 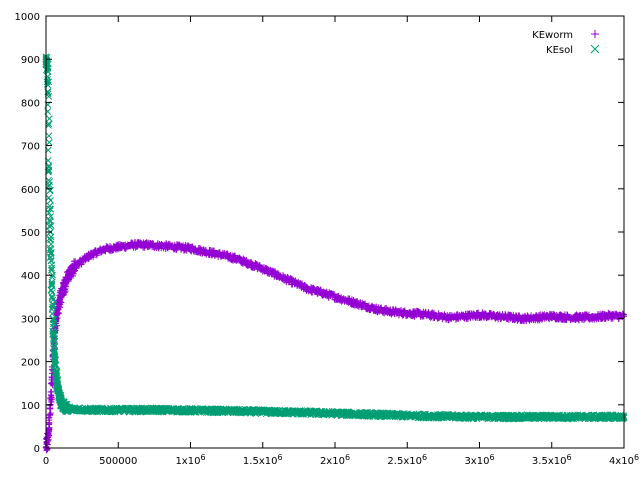 I want to click on y-tick-label: 900, so click(x=30, y=60).